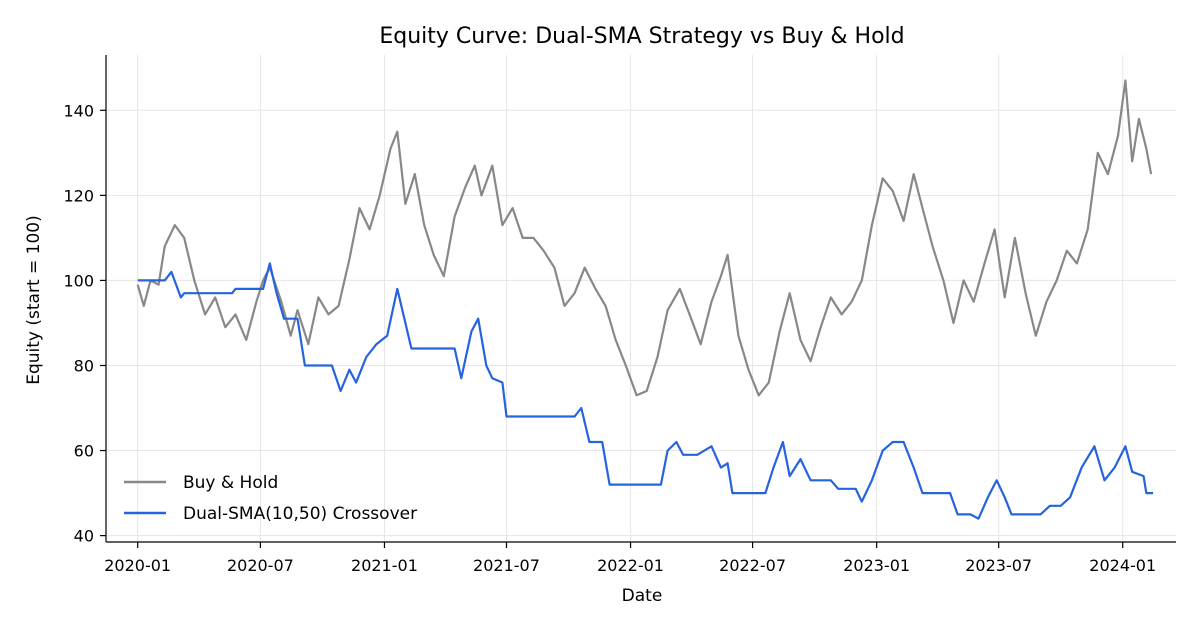  Describe the element at coordinates (78, 280) in the screenshot. I see `y-tick-label: 100` at that location.